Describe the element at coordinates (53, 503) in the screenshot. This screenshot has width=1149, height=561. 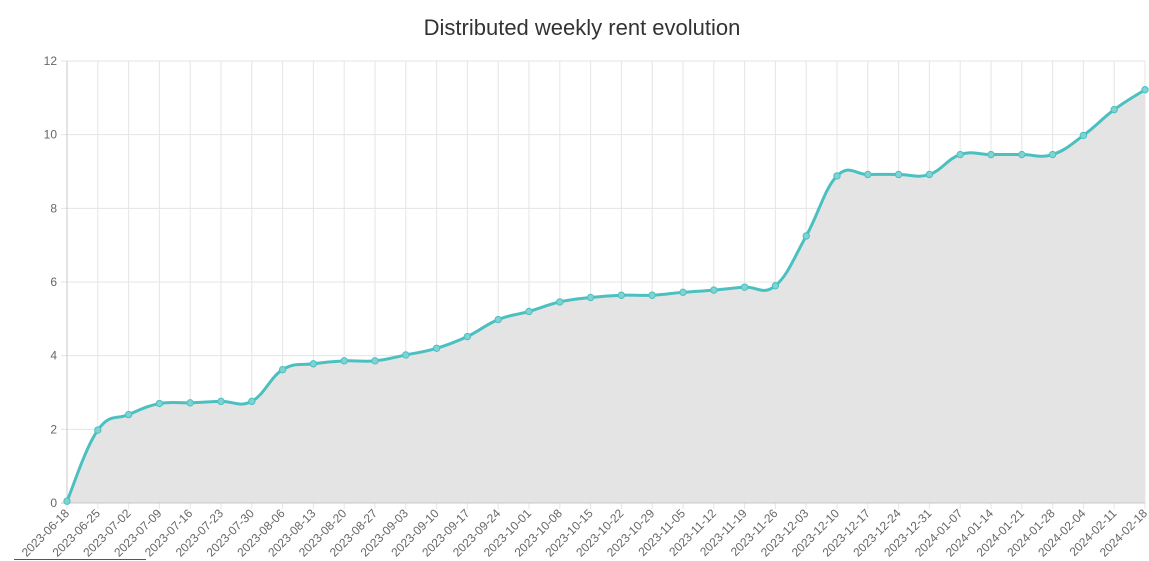
I see `y-tick-label: 0` at that location.